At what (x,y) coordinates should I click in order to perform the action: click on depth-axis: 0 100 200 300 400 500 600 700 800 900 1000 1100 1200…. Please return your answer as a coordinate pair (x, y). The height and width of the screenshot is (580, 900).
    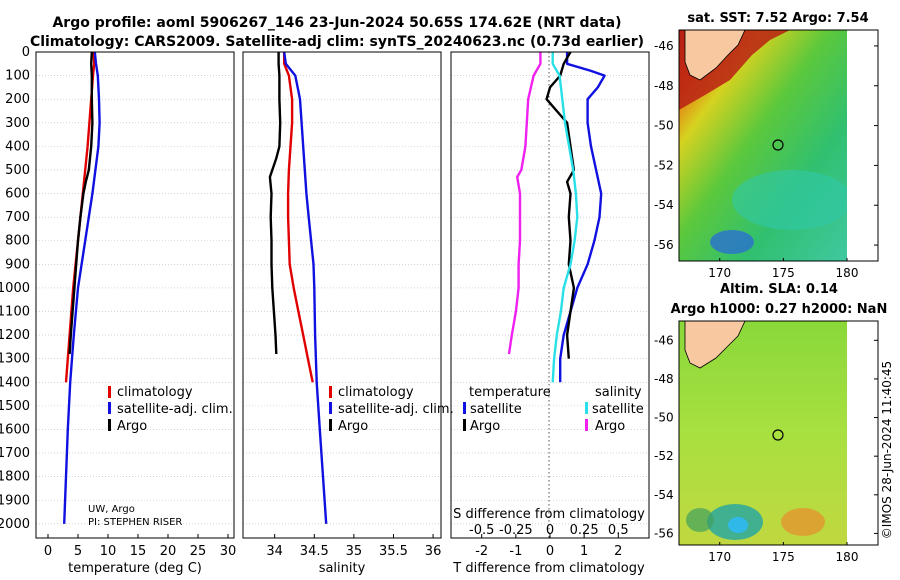
    Looking at the image, I should click on (15, 288).